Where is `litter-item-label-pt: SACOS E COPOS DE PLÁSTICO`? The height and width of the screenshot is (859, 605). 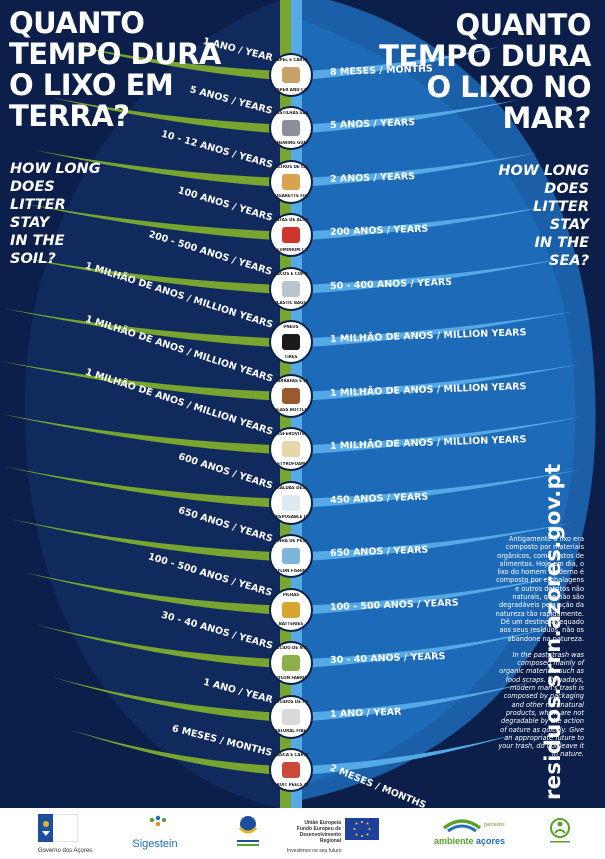
litter-item-label-pt: SACOS E COPOS DE PLÁSTICO is located at coordinates (291, 273).